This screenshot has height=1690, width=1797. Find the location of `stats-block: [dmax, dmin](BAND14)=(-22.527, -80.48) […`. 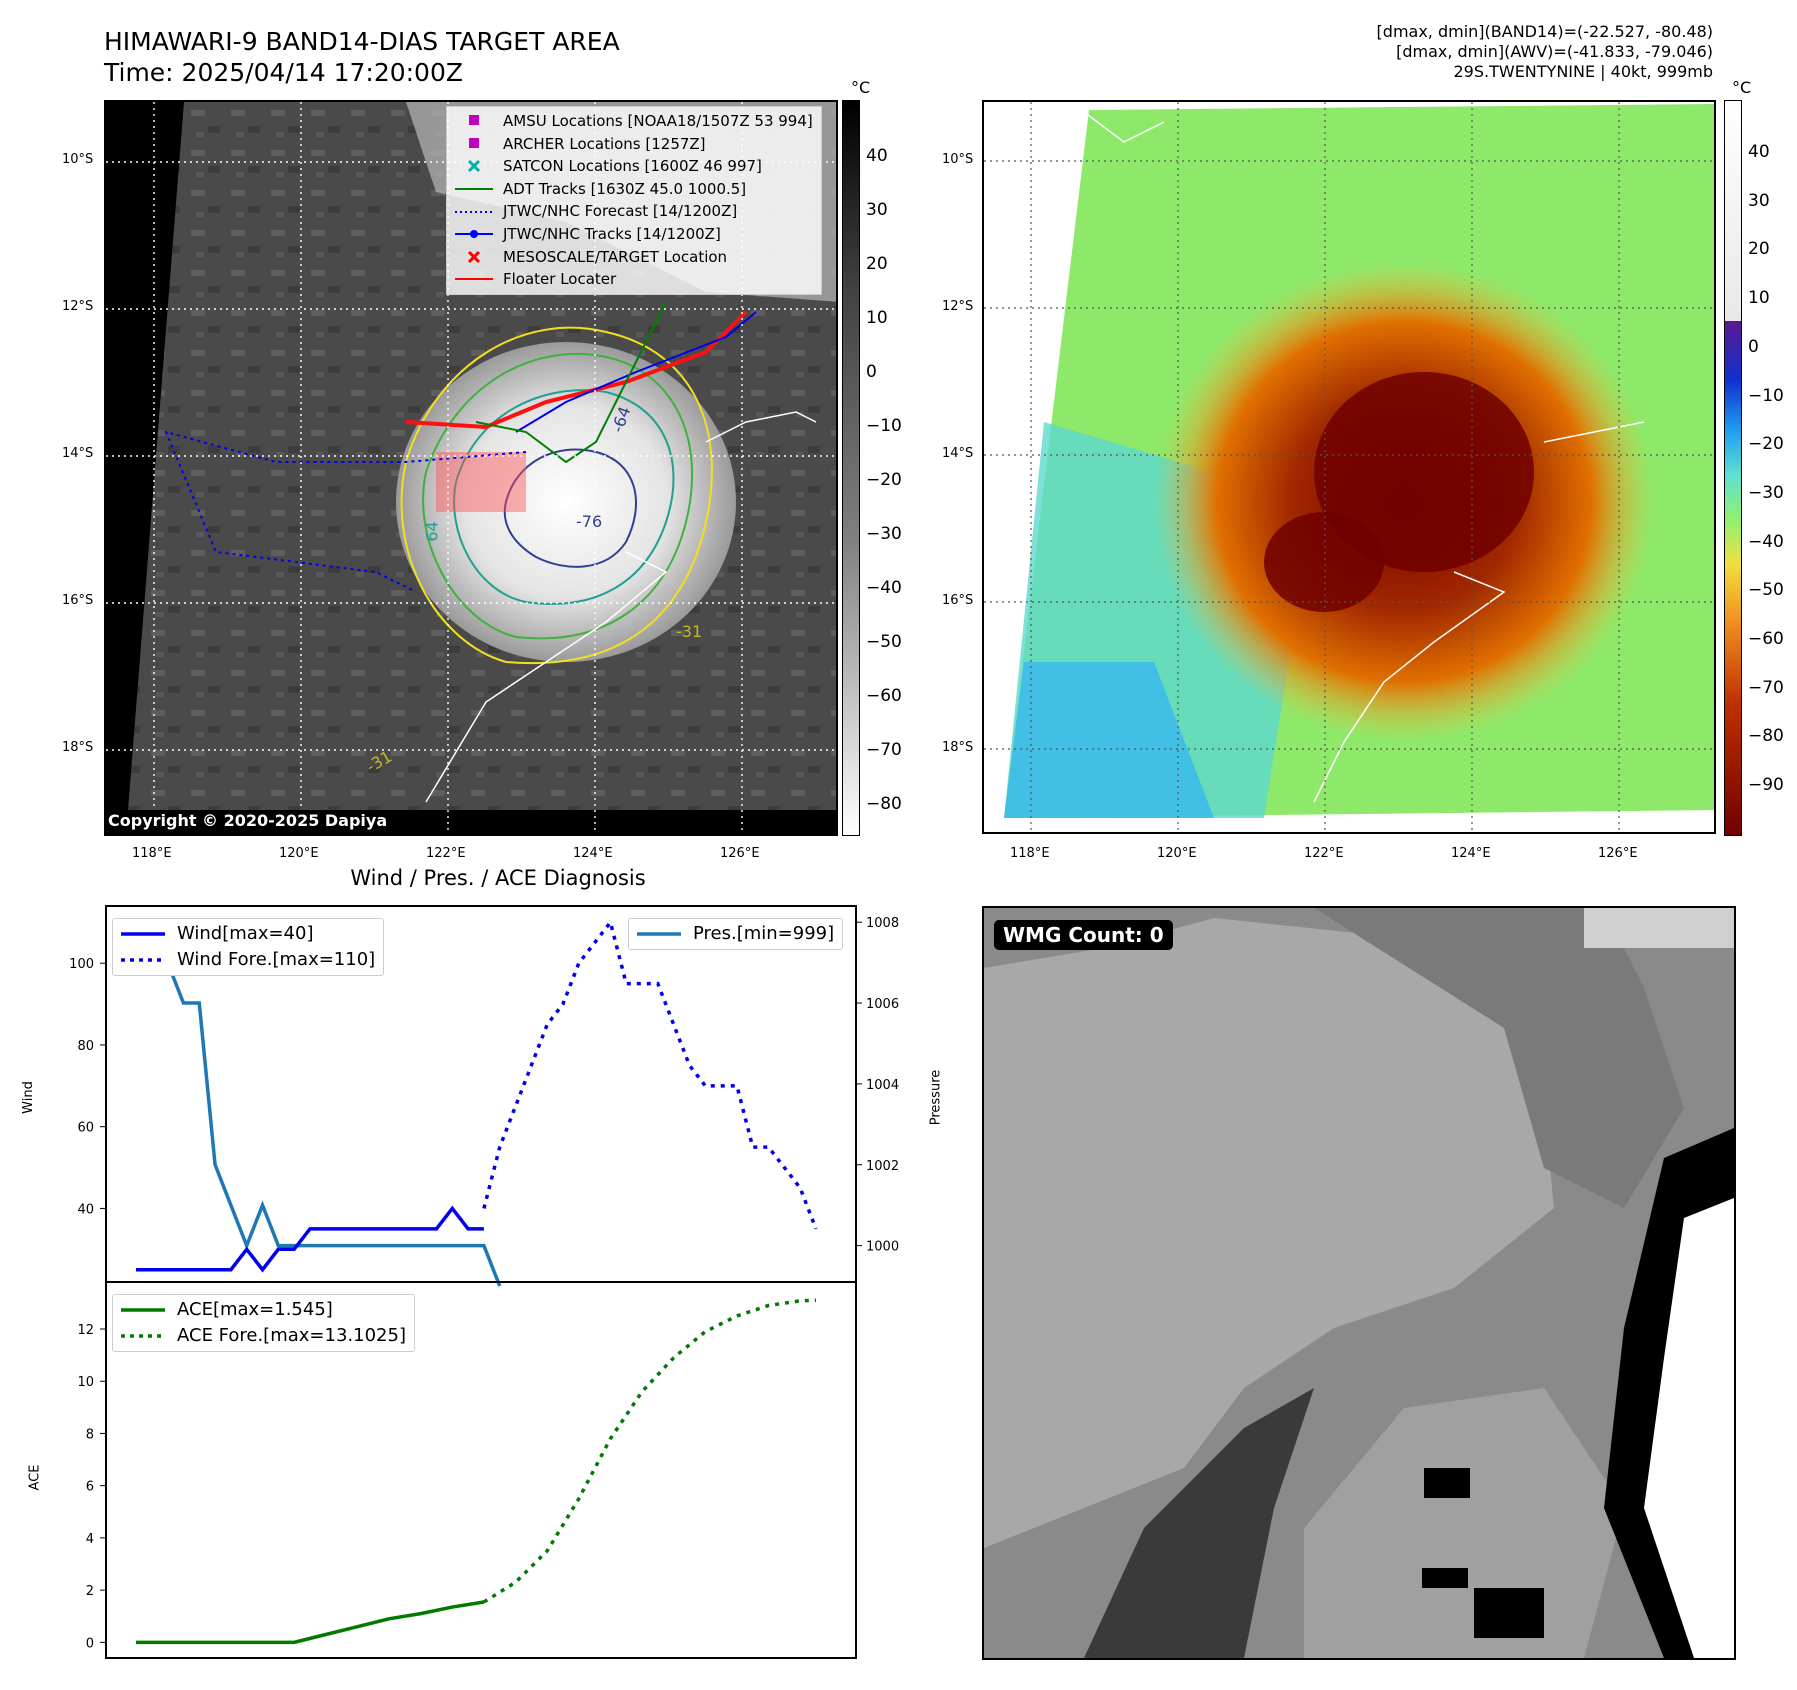

stats-block: [dmax, dmin](BAND14)=(-22.527, -80.48) [… is located at coordinates (1545, 52).